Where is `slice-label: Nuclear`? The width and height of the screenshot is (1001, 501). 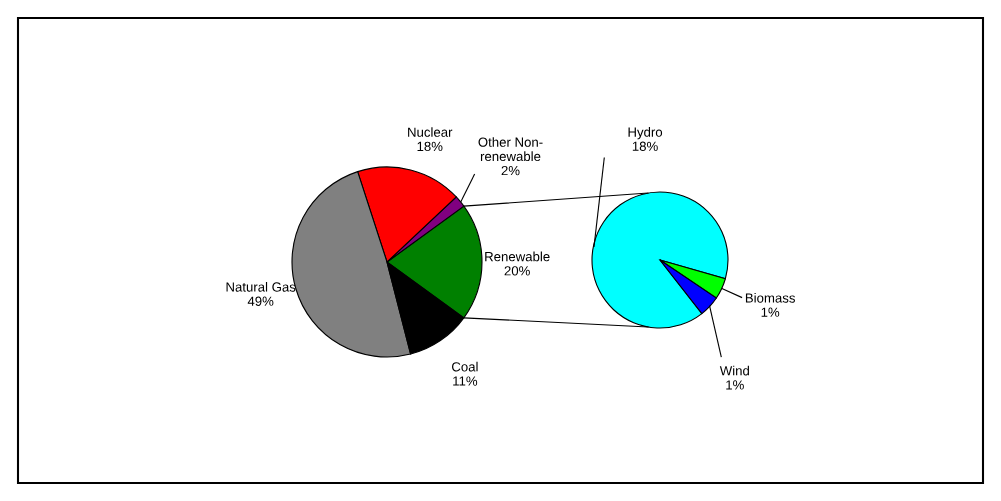
slice-label: Nuclear is located at coordinates (430, 132).